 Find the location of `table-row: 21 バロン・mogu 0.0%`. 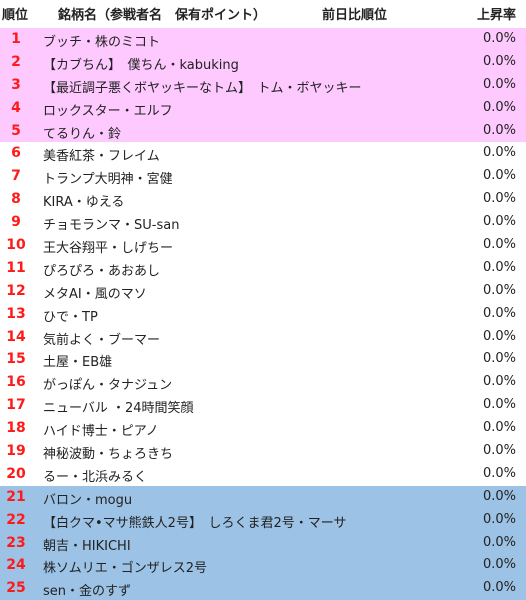

table-row: 21 バロン・mogu 0.0% is located at coordinates (263, 497).